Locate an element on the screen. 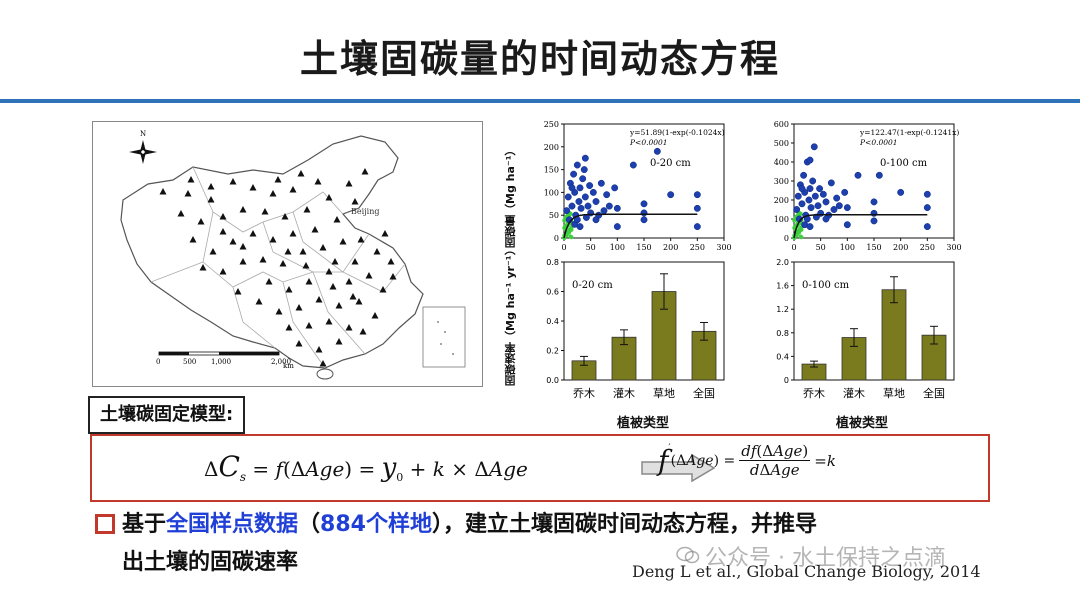 Image resolution: width=1080 pixels, height=608 pixels. scale-unit: km is located at coordinates (288, 366).